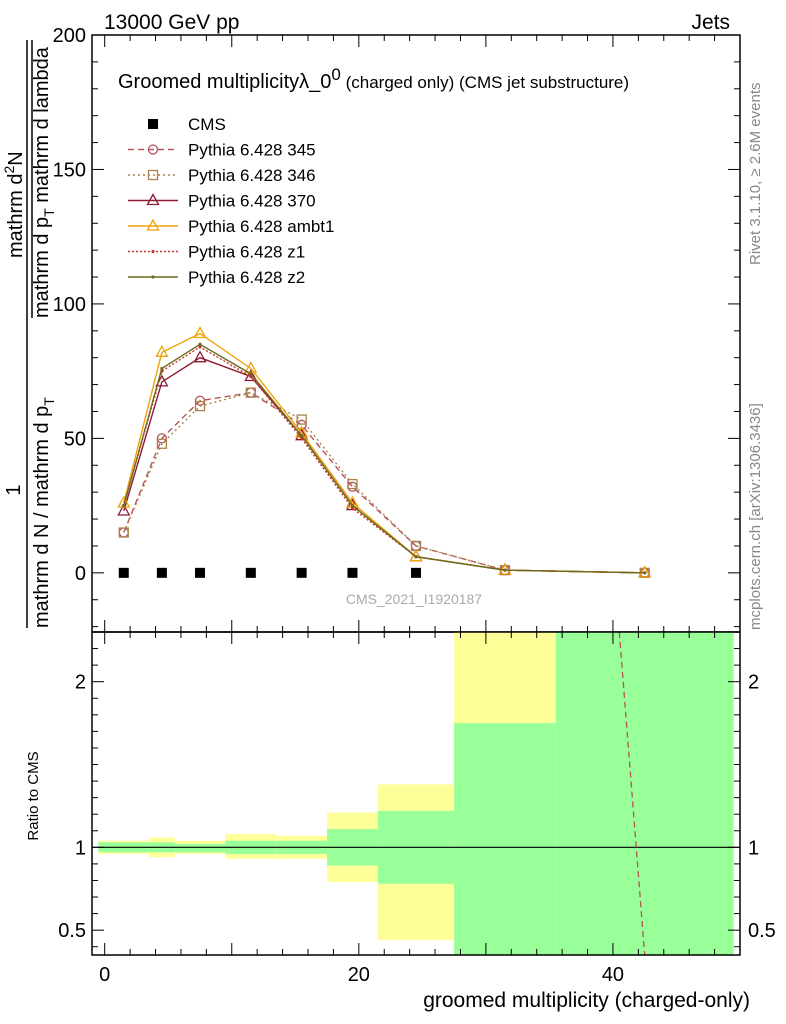 This screenshot has height=1024, width=786. What do you see at coordinates (72, 931) in the screenshot?
I see `ratio-ytick-label: 0.5` at bounding box center [72, 931].